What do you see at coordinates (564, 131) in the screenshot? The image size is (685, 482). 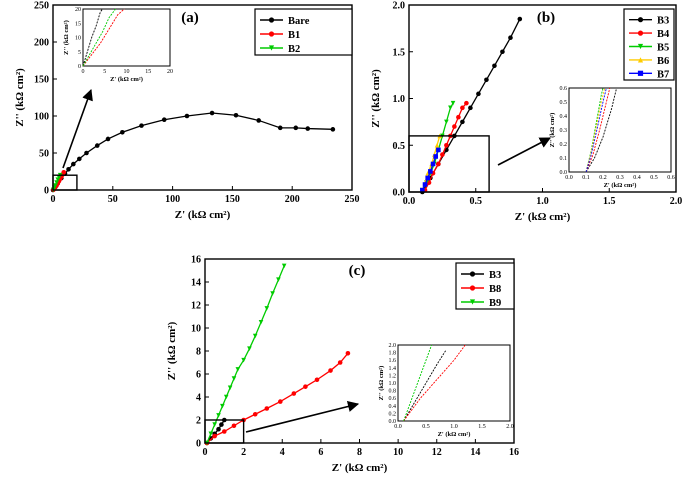 I see `inset-y-tick-label: 0.3` at bounding box center [564, 131].